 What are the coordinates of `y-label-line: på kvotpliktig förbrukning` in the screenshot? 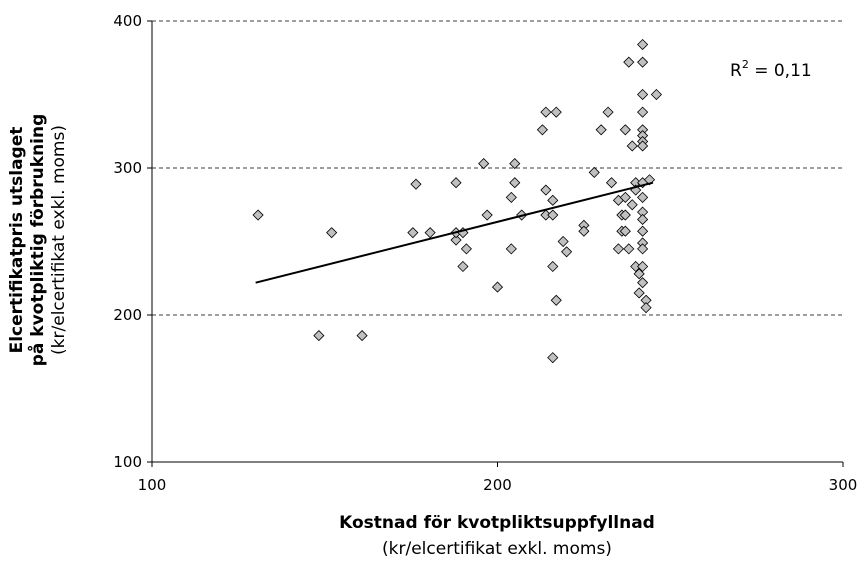 It's located at (37, 240).